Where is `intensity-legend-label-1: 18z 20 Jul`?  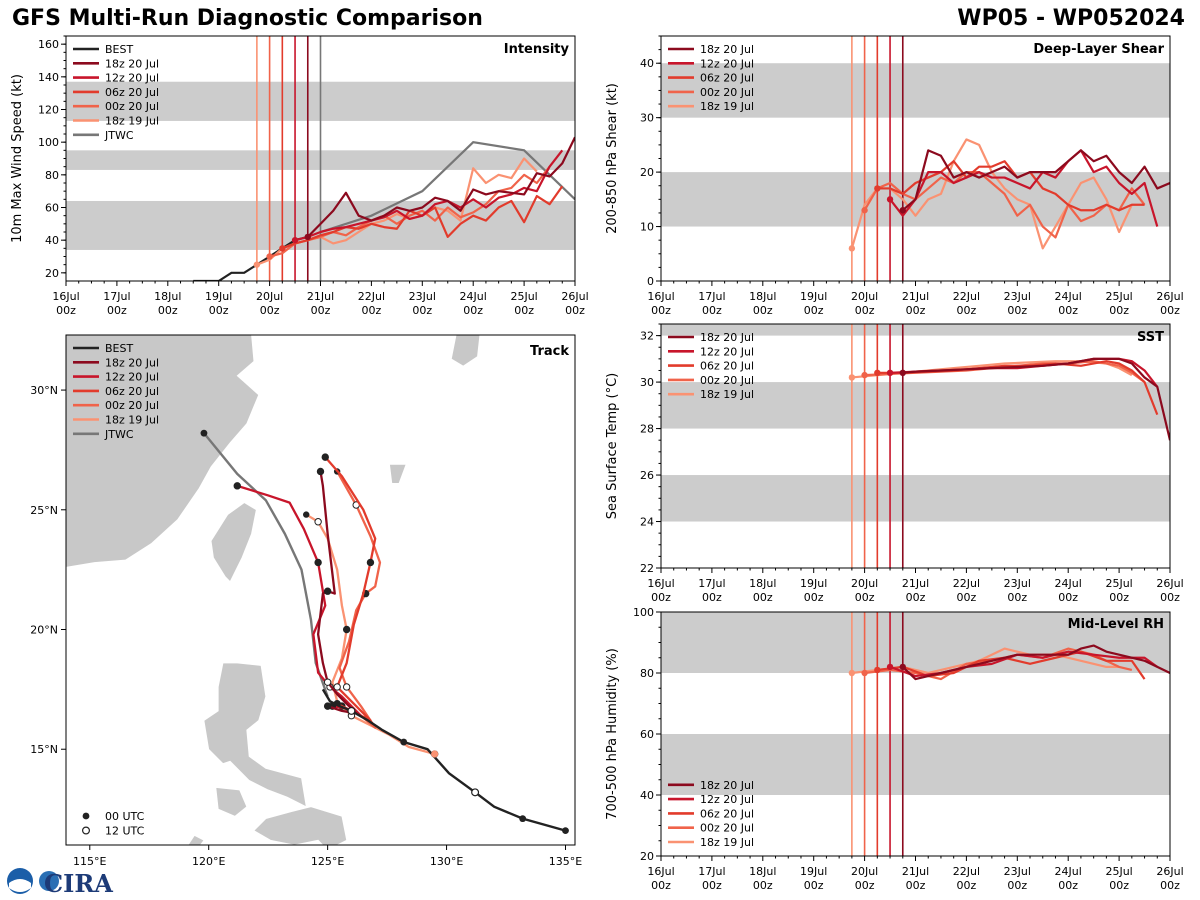
intensity-legend-label-1: 18z 20 Jul is located at coordinates (132, 63).